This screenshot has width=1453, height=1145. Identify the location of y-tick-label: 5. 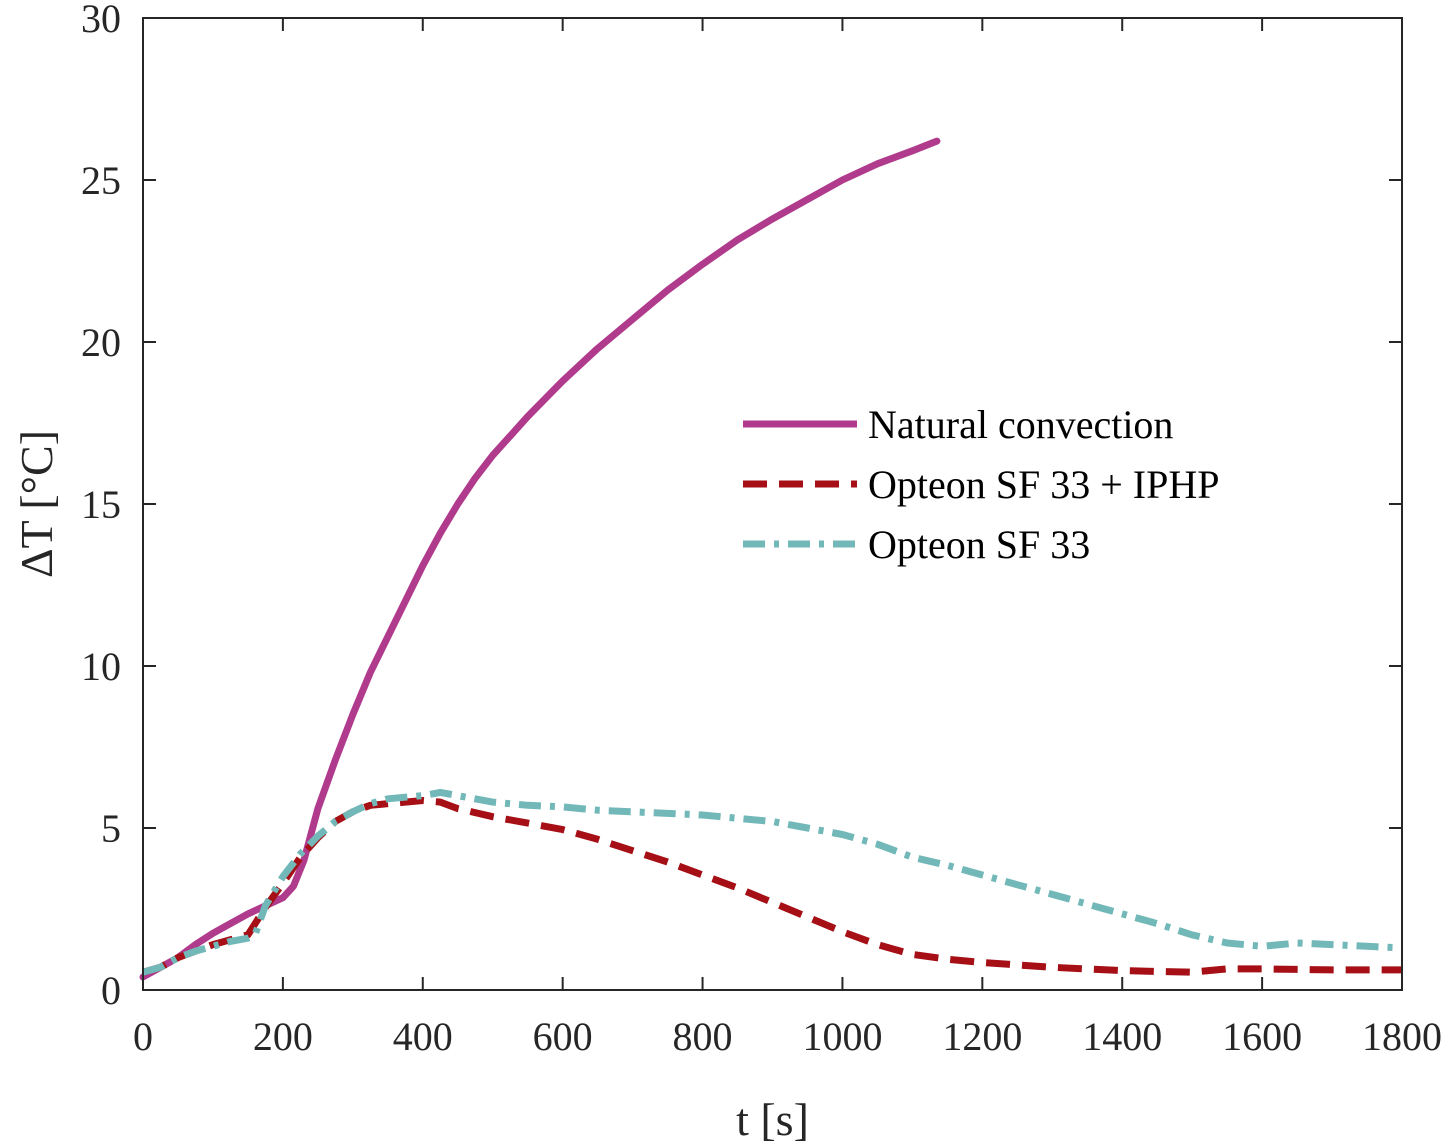
(111, 828).